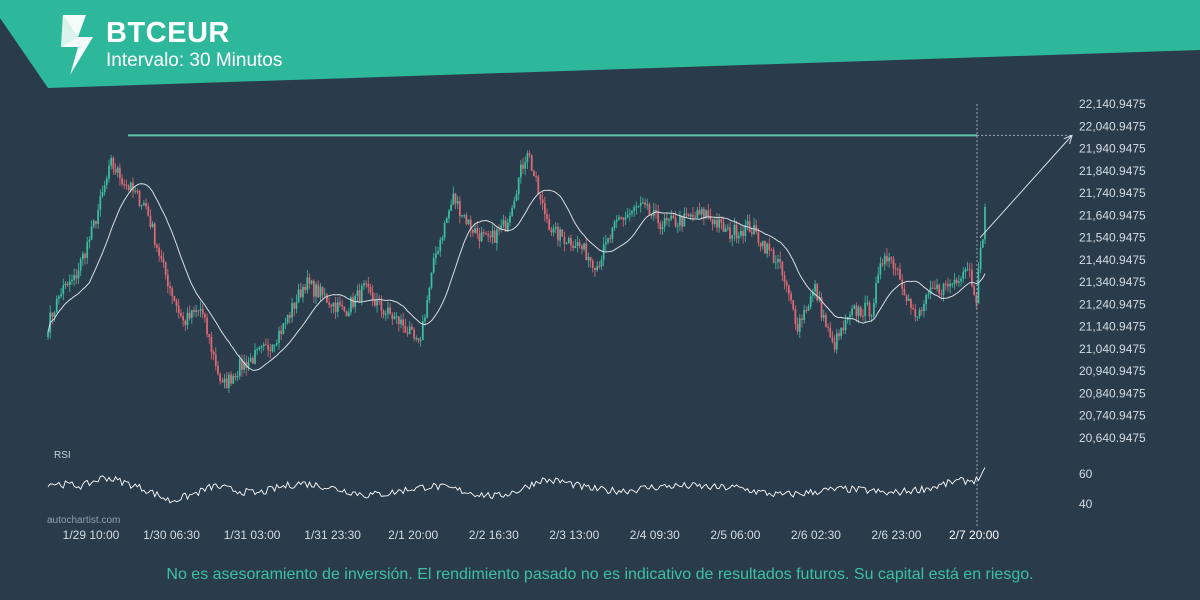  Describe the element at coordinates (1112, 126) in the screenshot. I see `price-tick-label: 22,040.9475` at that location.